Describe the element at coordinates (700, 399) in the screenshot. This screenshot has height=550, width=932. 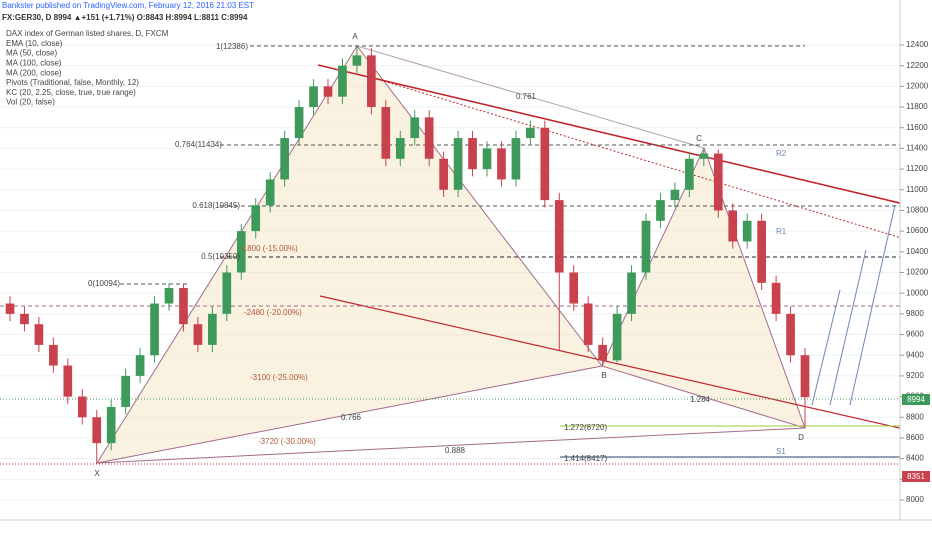
I see `ratio-label: 1.284` at that location.